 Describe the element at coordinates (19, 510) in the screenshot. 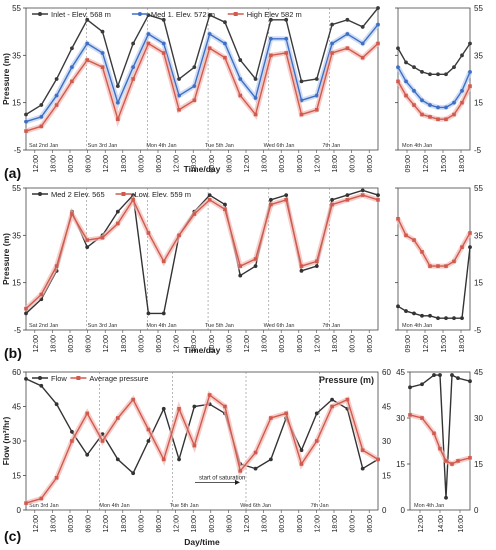

I see `y-tick-label: 0` at that location.